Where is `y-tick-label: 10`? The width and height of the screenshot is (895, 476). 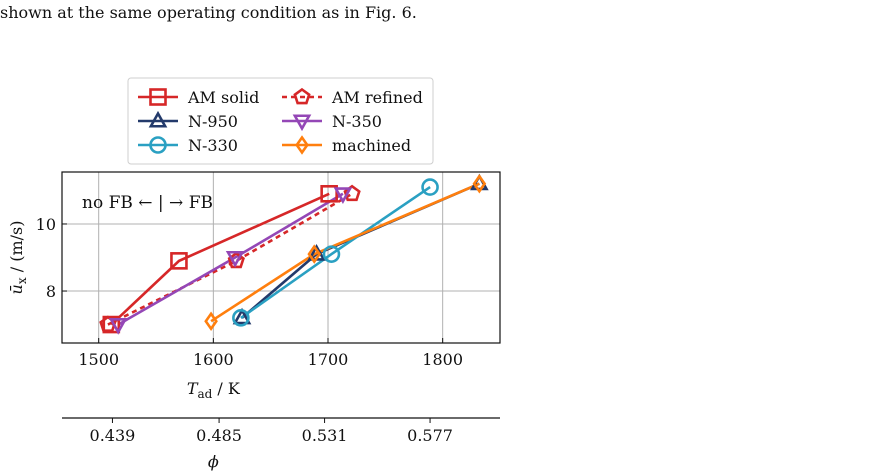 y-tick-label: 10 is located at coordinates (46, 224).